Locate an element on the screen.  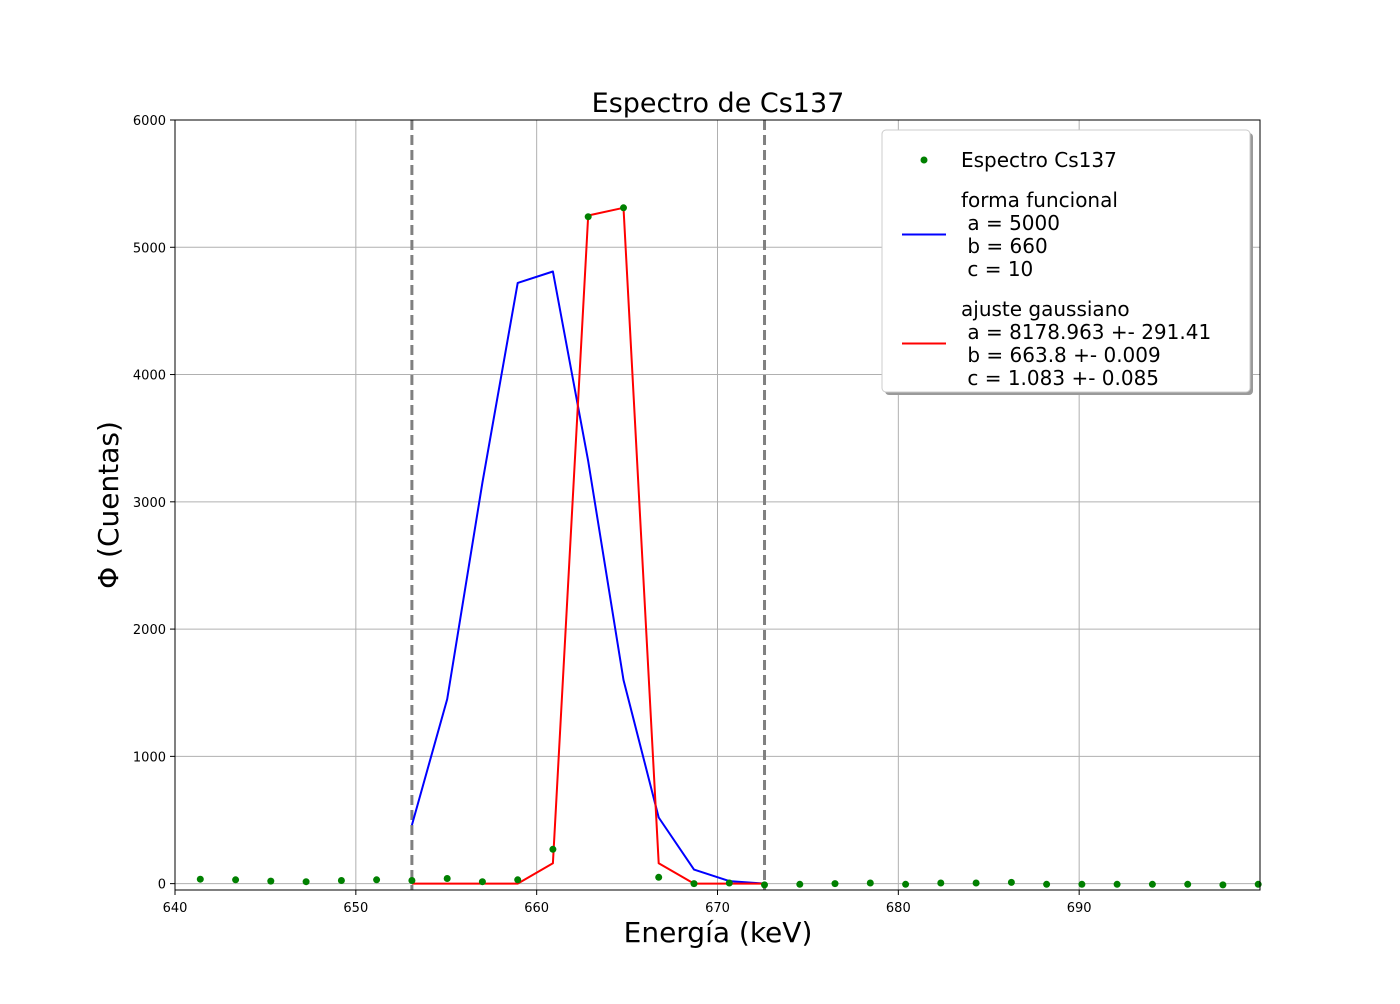
y-tick-label-4: 4000 is located at coordinates (149, 376).